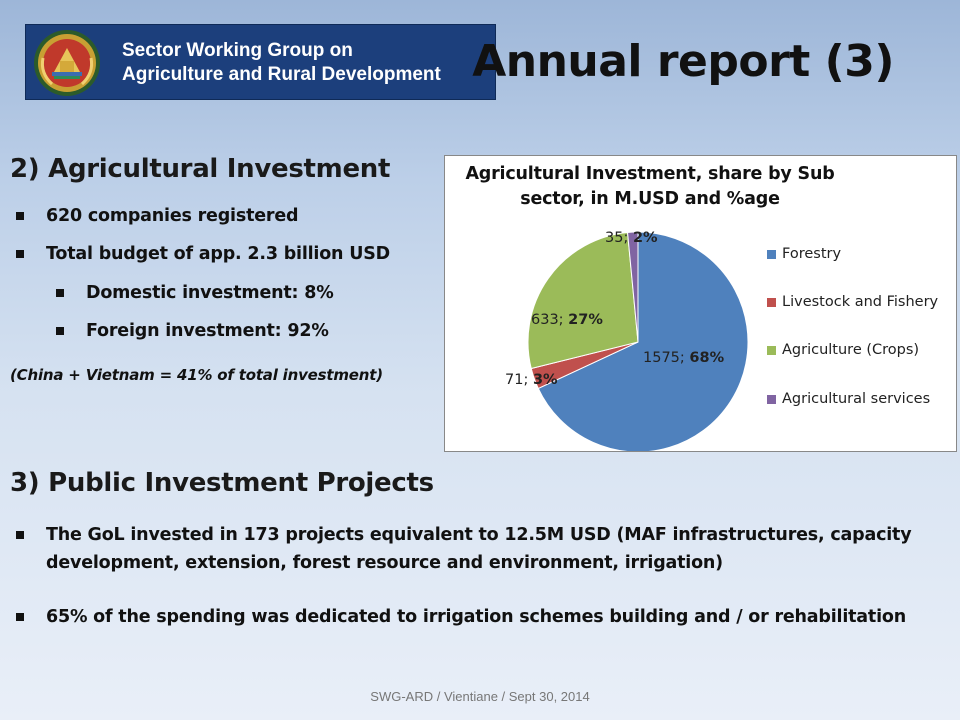 The width and height of the screenshot is (960, 720). Describe the element at coordinates (631, 238) in the screenshot. I see `pie-data-label: 35; 2%` at that location.